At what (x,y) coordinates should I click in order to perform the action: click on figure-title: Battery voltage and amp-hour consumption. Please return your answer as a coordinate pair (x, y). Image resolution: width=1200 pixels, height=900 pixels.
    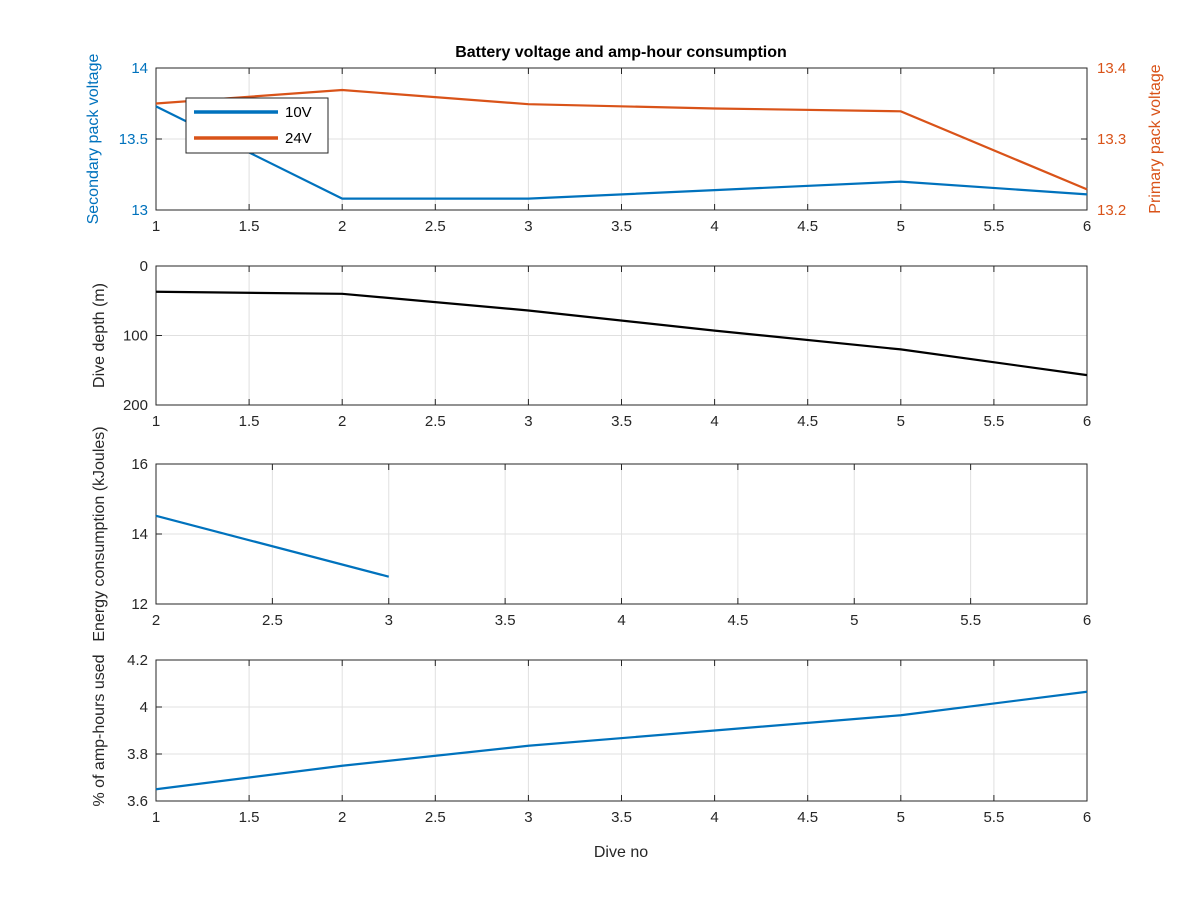
    Looking at the image, I should click on (621, 52).